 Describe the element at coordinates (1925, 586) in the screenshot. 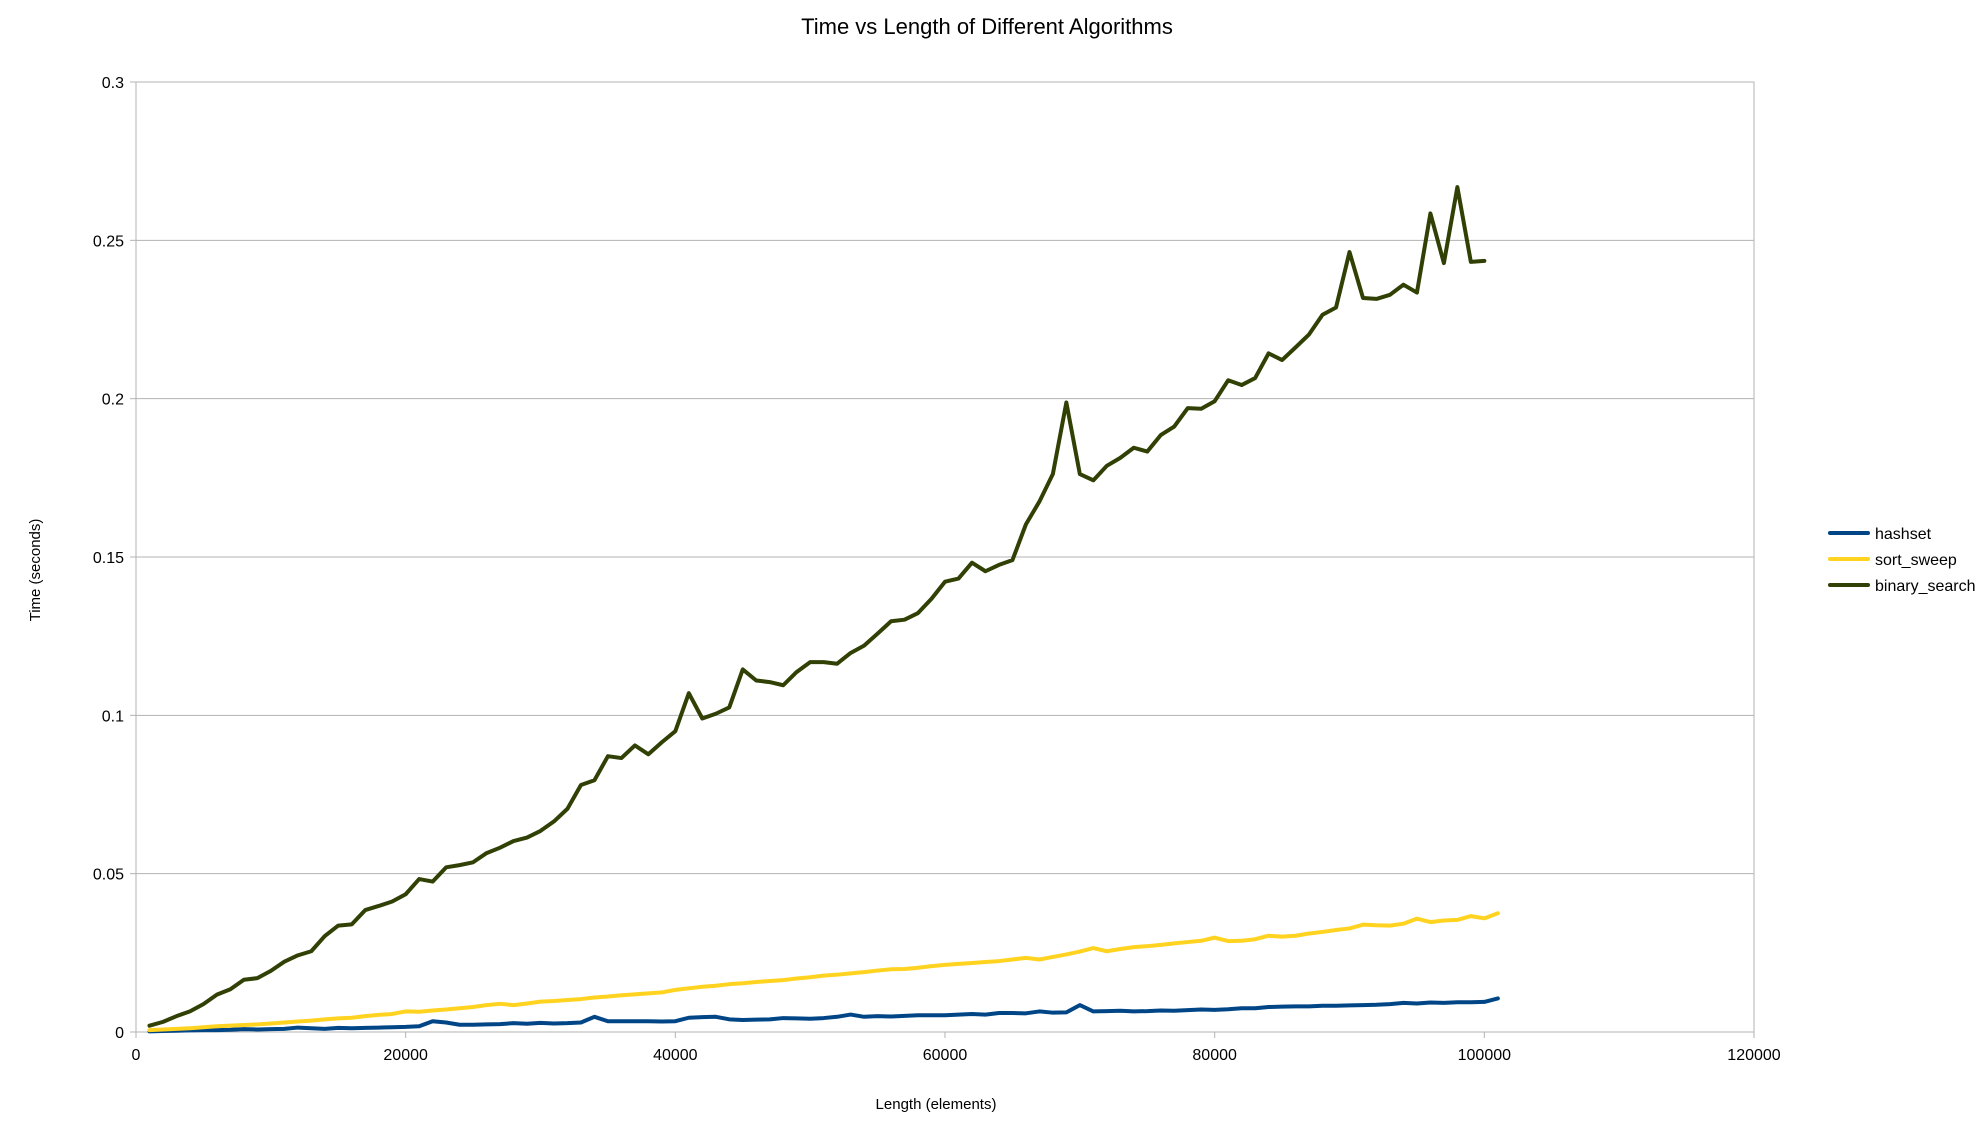

I see `legend-label-binary-search: binary_search` at that location.